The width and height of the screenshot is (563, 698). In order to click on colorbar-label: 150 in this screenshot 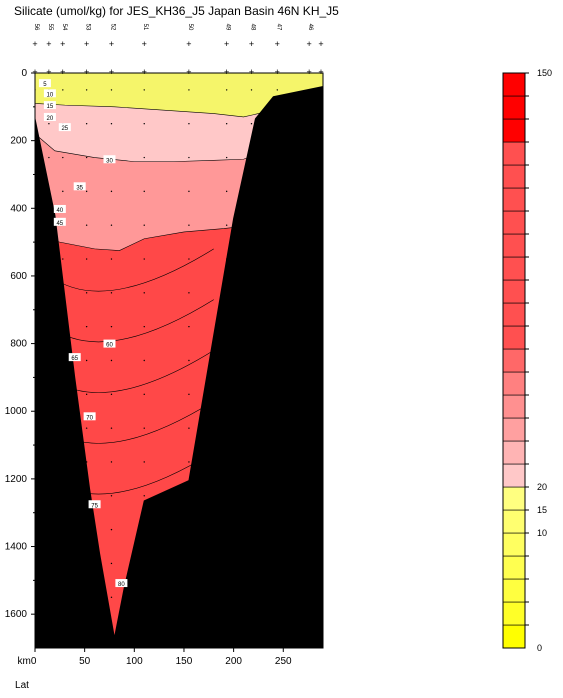, I will do `click(544, 73)`.